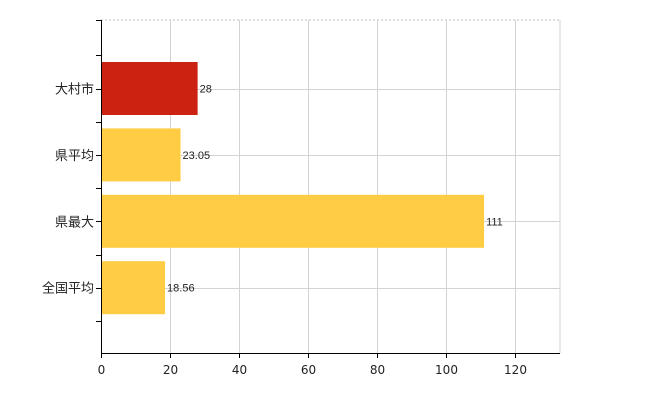 This screenshot has height=400, width=650. Describe the element at coordinates (206, 90) in the screenshot. I see `data-label: 28` at that location.